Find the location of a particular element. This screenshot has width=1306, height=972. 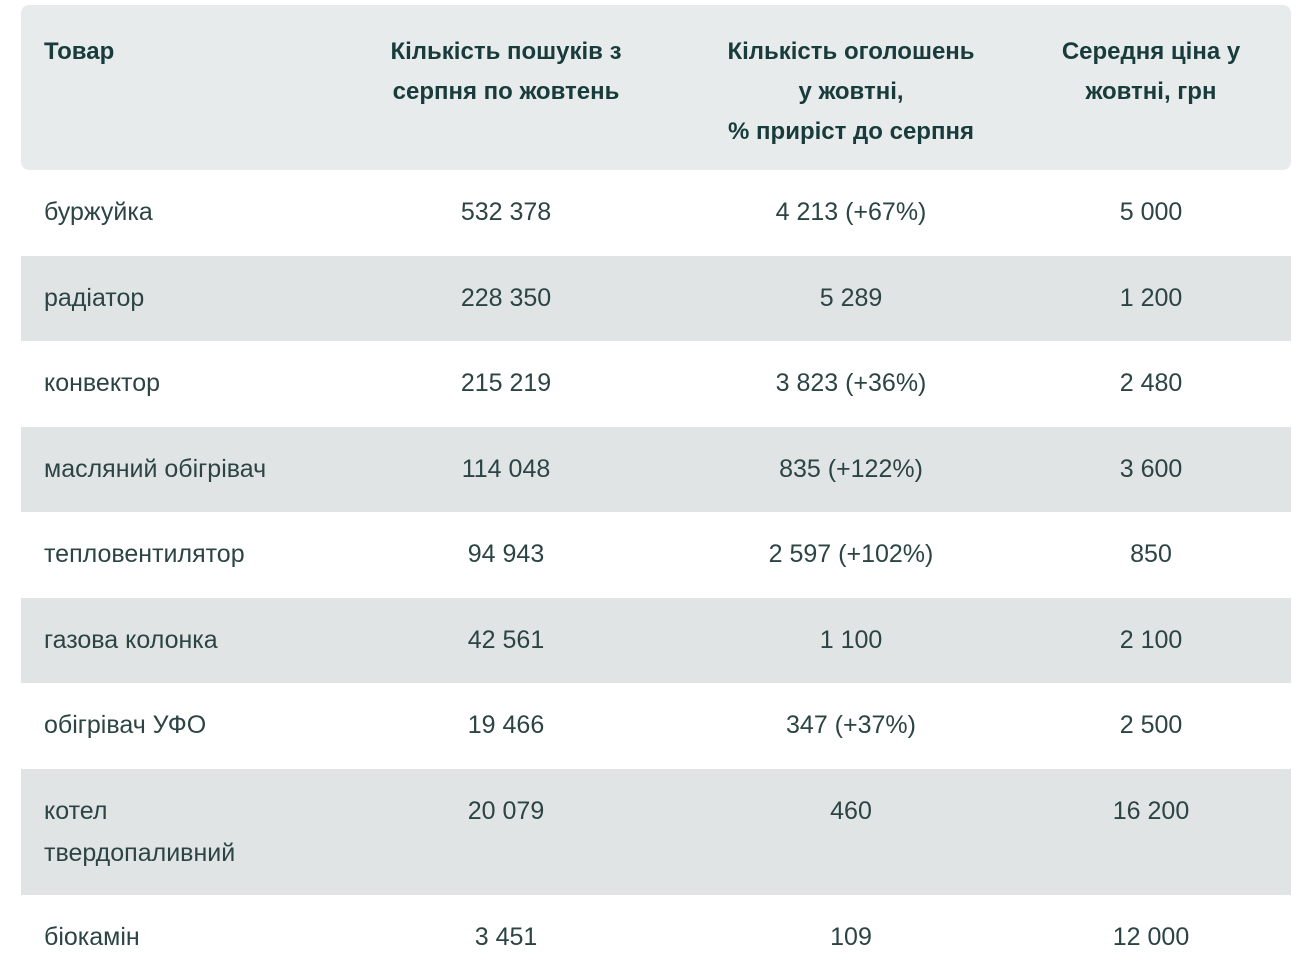

header-product: Товар is located at coordinates (79, 51).